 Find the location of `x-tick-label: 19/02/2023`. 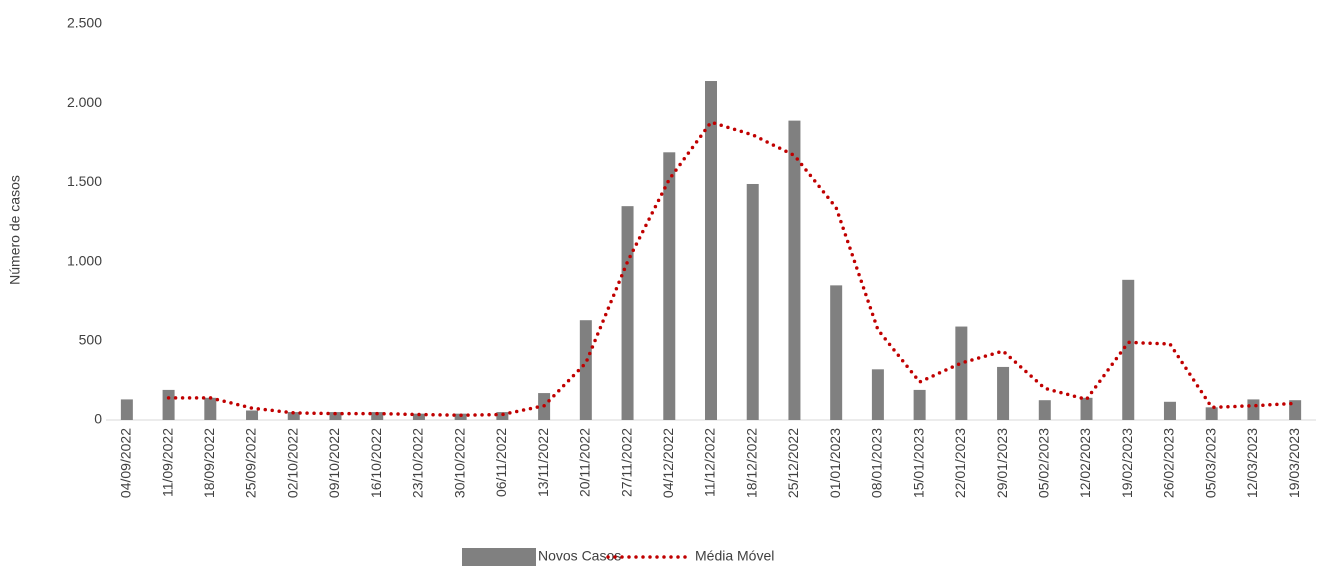

x-tick-label: 19/02/2023 is located at coordinates (1127, 463).